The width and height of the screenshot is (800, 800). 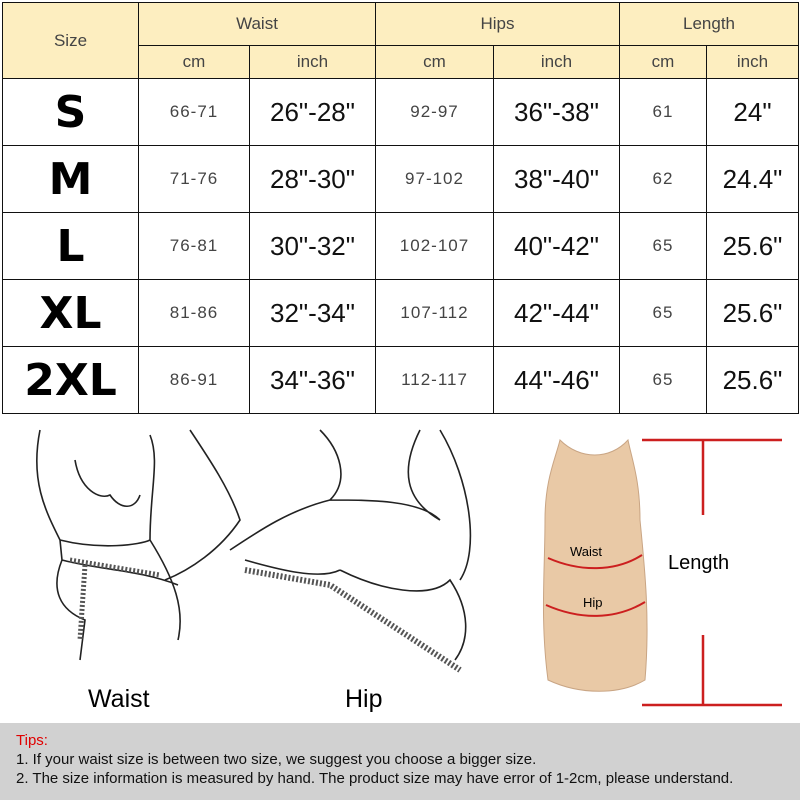 What do you see at coordinates (312, 380) in the screenshot?
I see `cell-waist-inch: 34"-36"` at bounding box center [312, 380].